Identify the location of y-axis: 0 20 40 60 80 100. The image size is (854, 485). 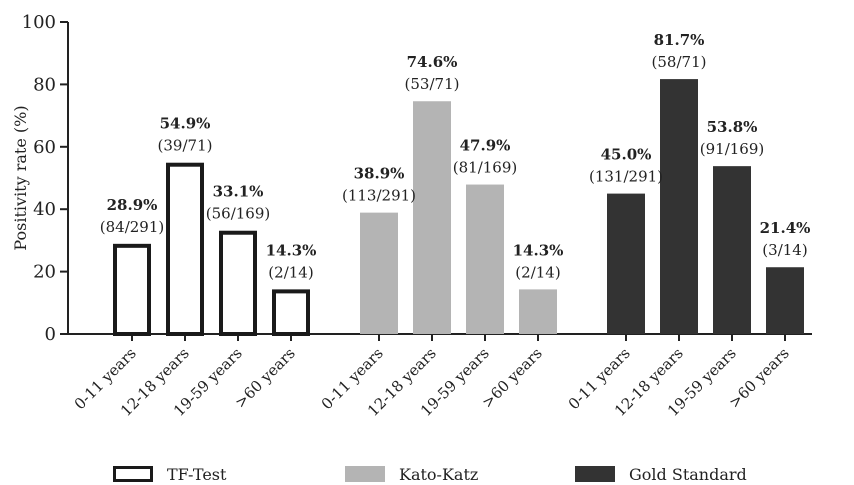
(45, 178).